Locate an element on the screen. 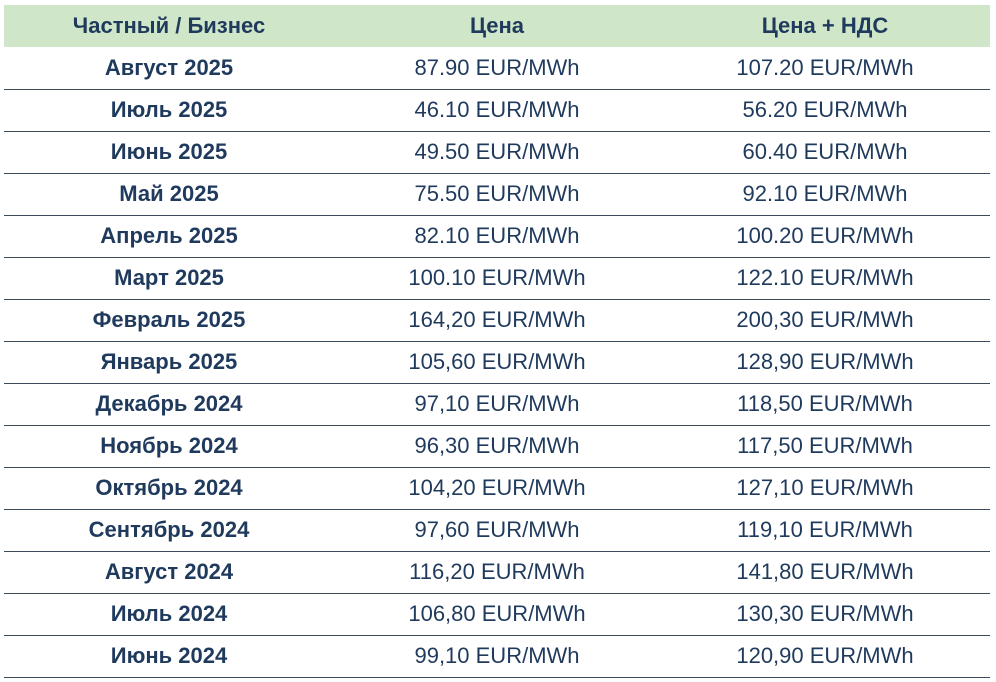 The image size is (996, 682). row-price-vat: 107.20 EUR/MWh is located at coordinates (825, 67).